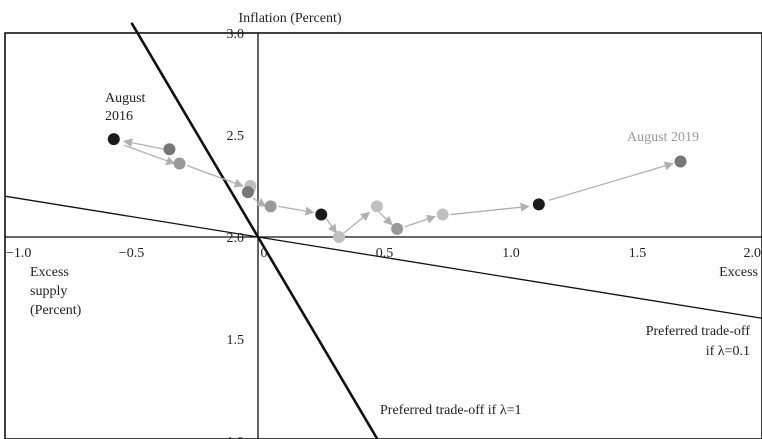 The height and width of the screenshot is (439, 762). I want to click on x-axis-label-left-2: supply, so click(48, 291).